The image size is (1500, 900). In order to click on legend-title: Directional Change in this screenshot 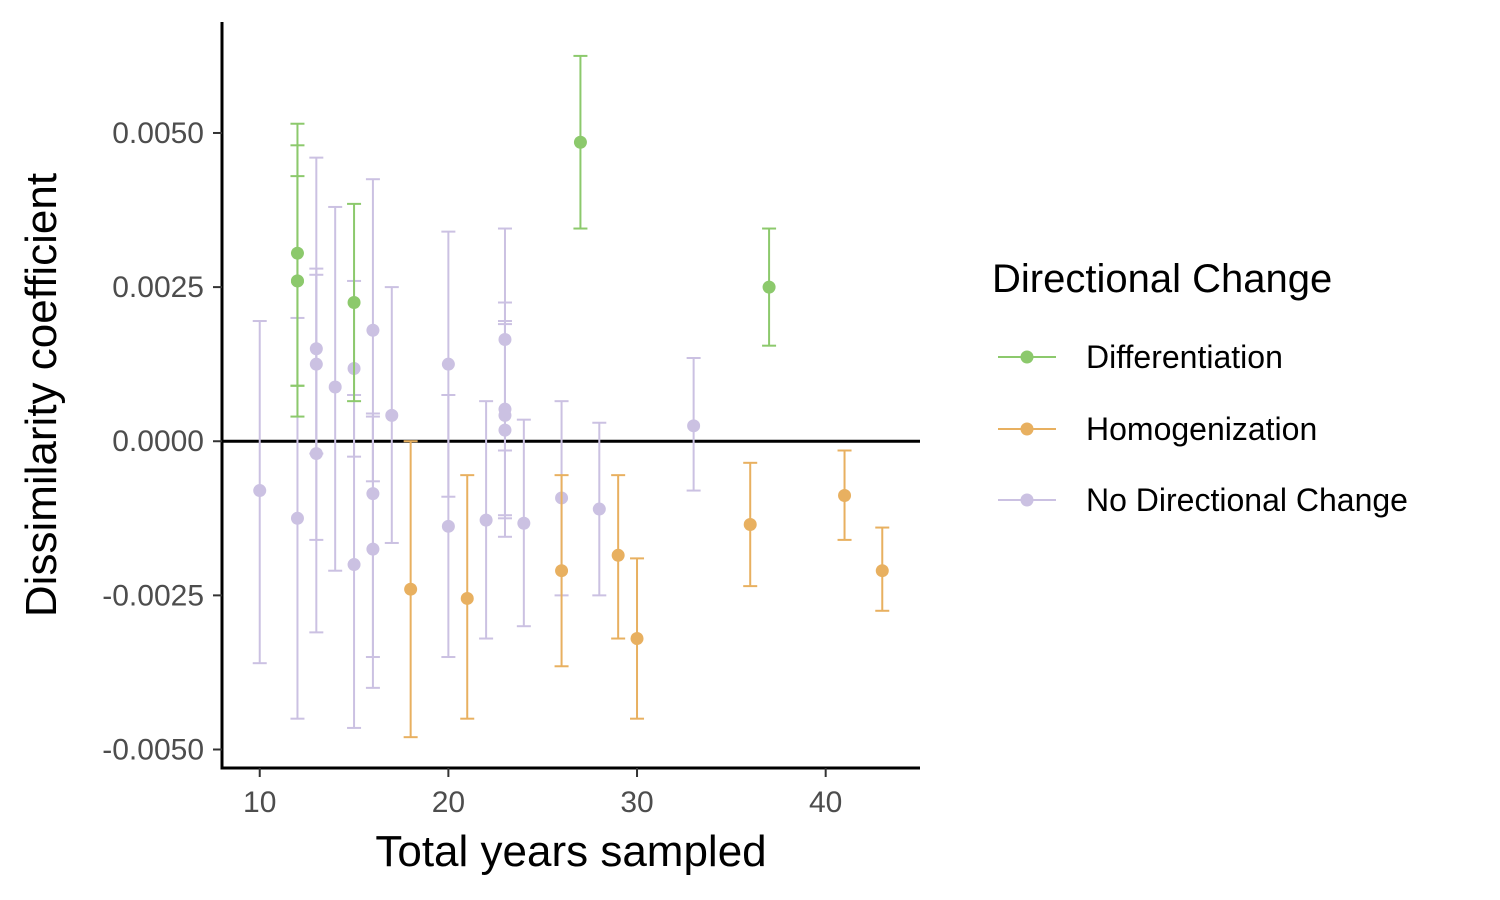, I will do `click(1162, 279)`.